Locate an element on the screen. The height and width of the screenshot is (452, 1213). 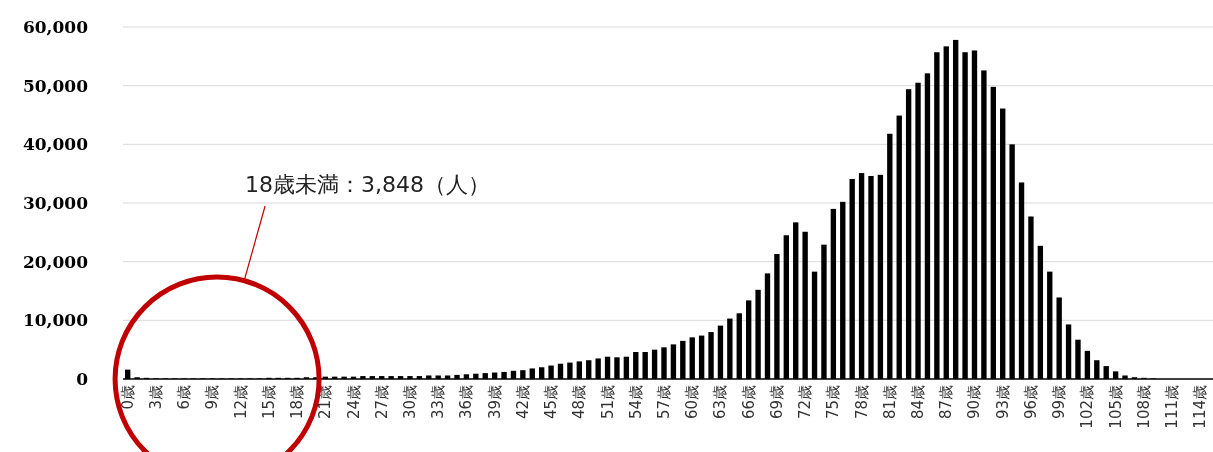
y-tick-label: 20,000 is located at coordinates (55, 261).